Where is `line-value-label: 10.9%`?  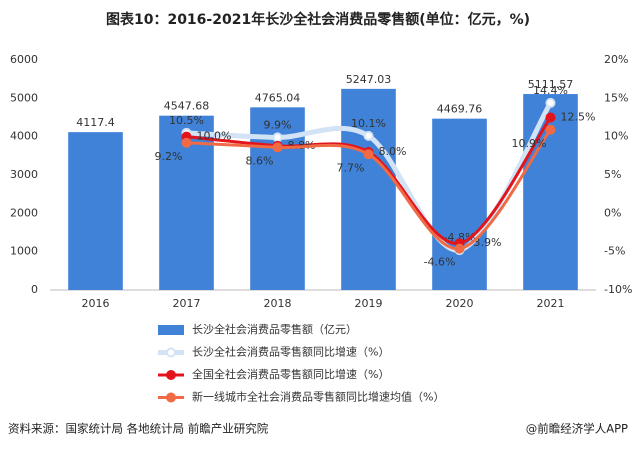
line-value-label: 10.9% is located at coordinates (529, 143).